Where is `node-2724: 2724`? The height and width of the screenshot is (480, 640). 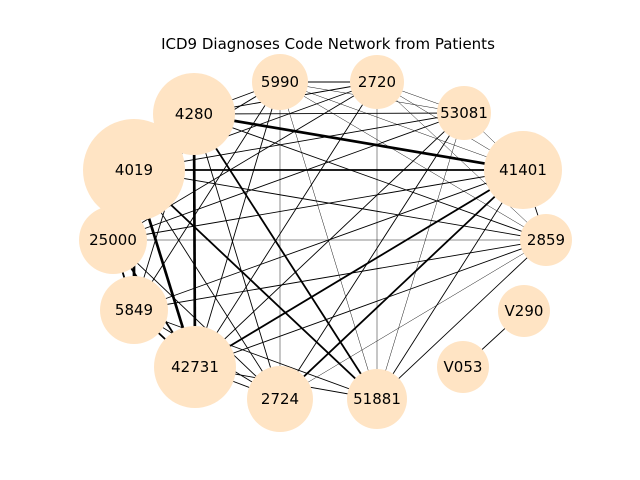
node-2724: 2724 is located at coordinates (280, 399).